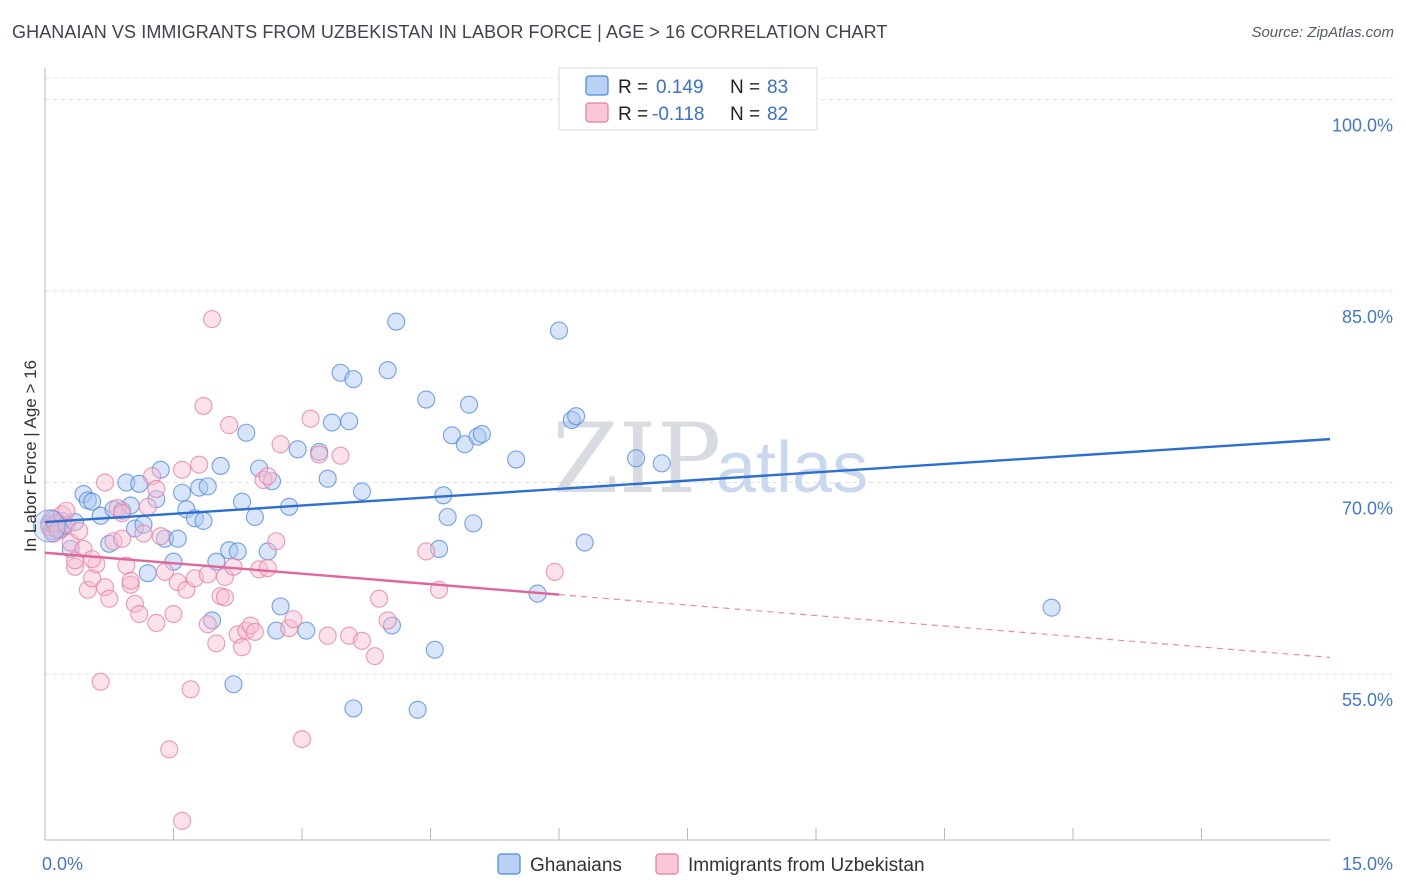 The image size is (1406, 892). What do you see at coordinates (806, 865) in the screenshot?
I see `legend-label-uzbekistan: Immigrants from Uzbekistan` at bounding box center [806, 865].